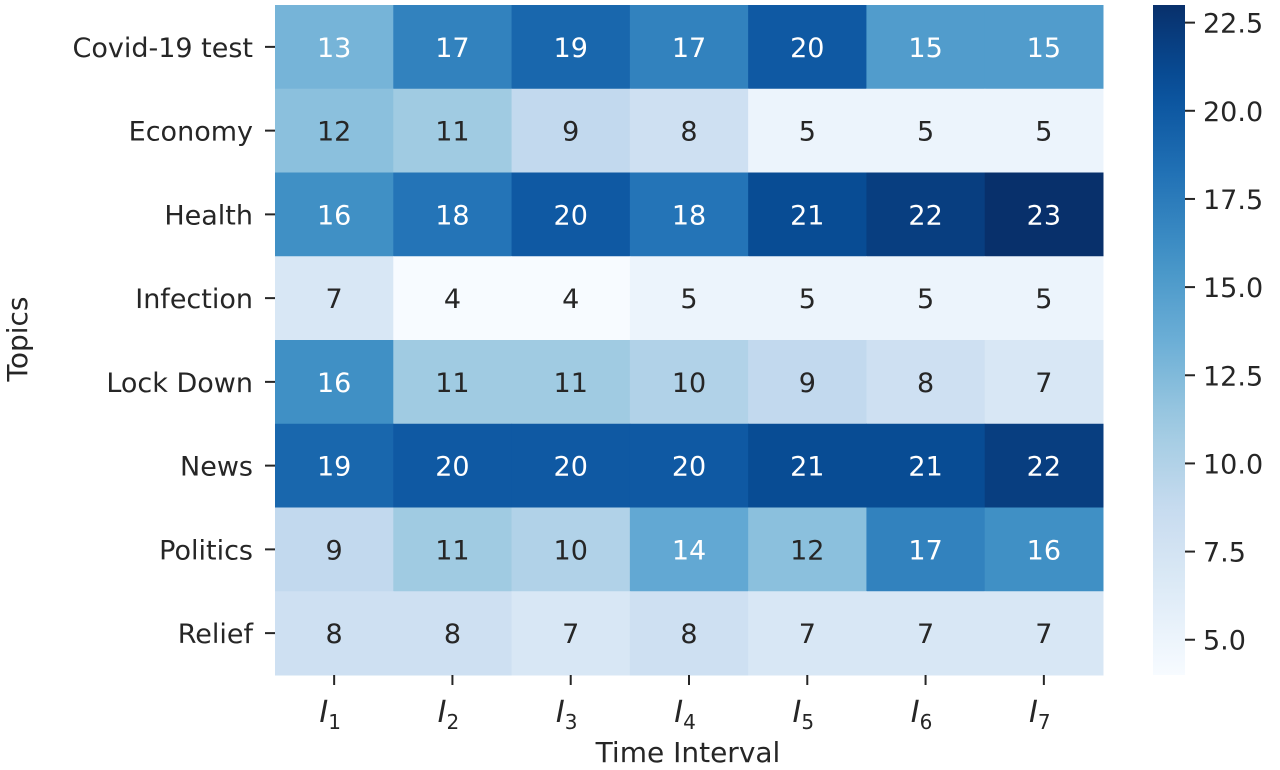 This screenshot has width=1280, height=770. I want to click on colorbar-tick-label: 22.5, so click(1233, 24).